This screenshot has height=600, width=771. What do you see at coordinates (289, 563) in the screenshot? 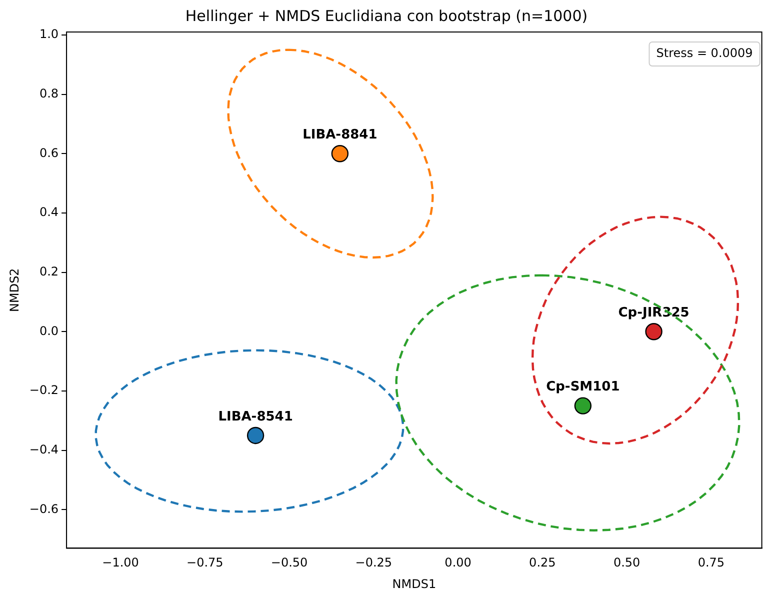
I see `x-tick-label: −0.50` at bounding box center [289, 563].